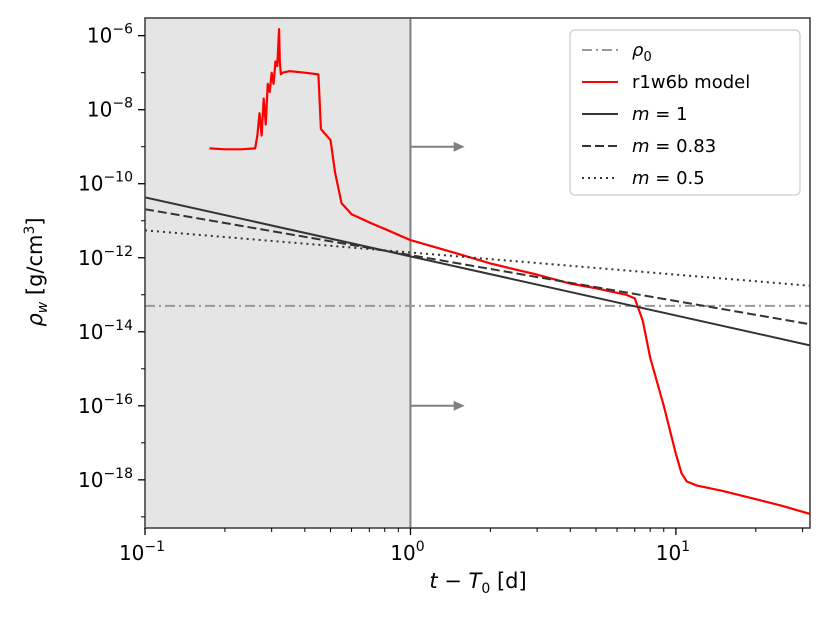 Image resolution: width=830 pixels, height=623 pixels. I want to click on y-tick-label-5: 10⁻¹⁶, so click(105, 405).